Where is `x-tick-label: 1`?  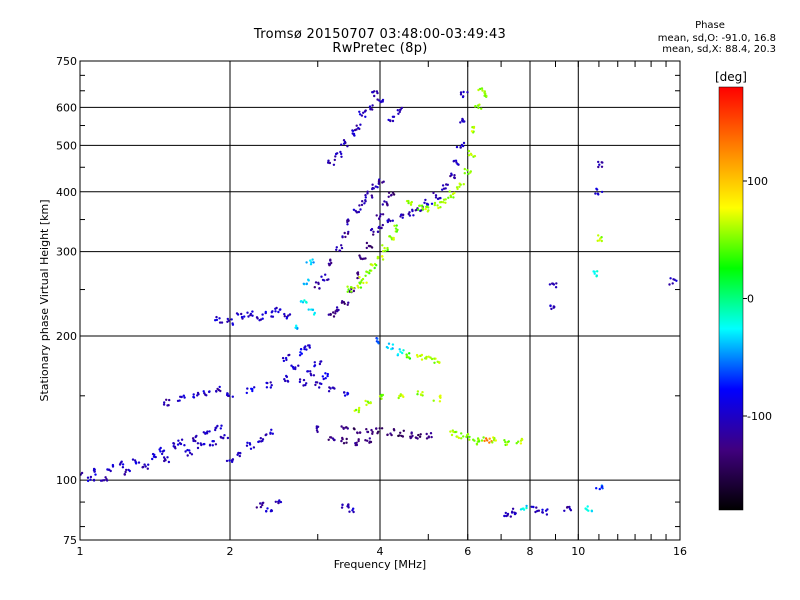
x-tick-label: 1 is located at coordinates (80, 551).